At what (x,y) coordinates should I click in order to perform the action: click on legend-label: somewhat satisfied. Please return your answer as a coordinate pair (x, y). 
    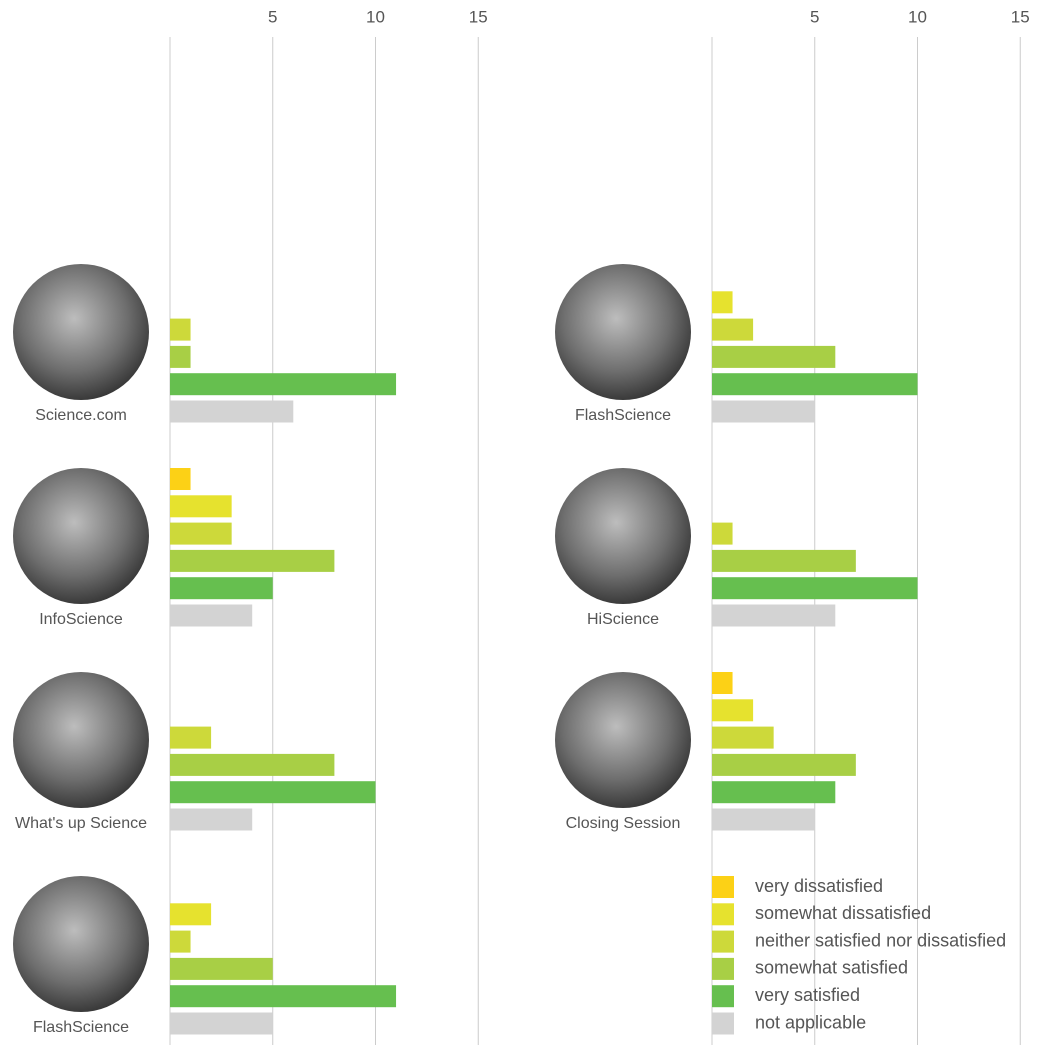
    Looking at the image, I should click on (831, 968).